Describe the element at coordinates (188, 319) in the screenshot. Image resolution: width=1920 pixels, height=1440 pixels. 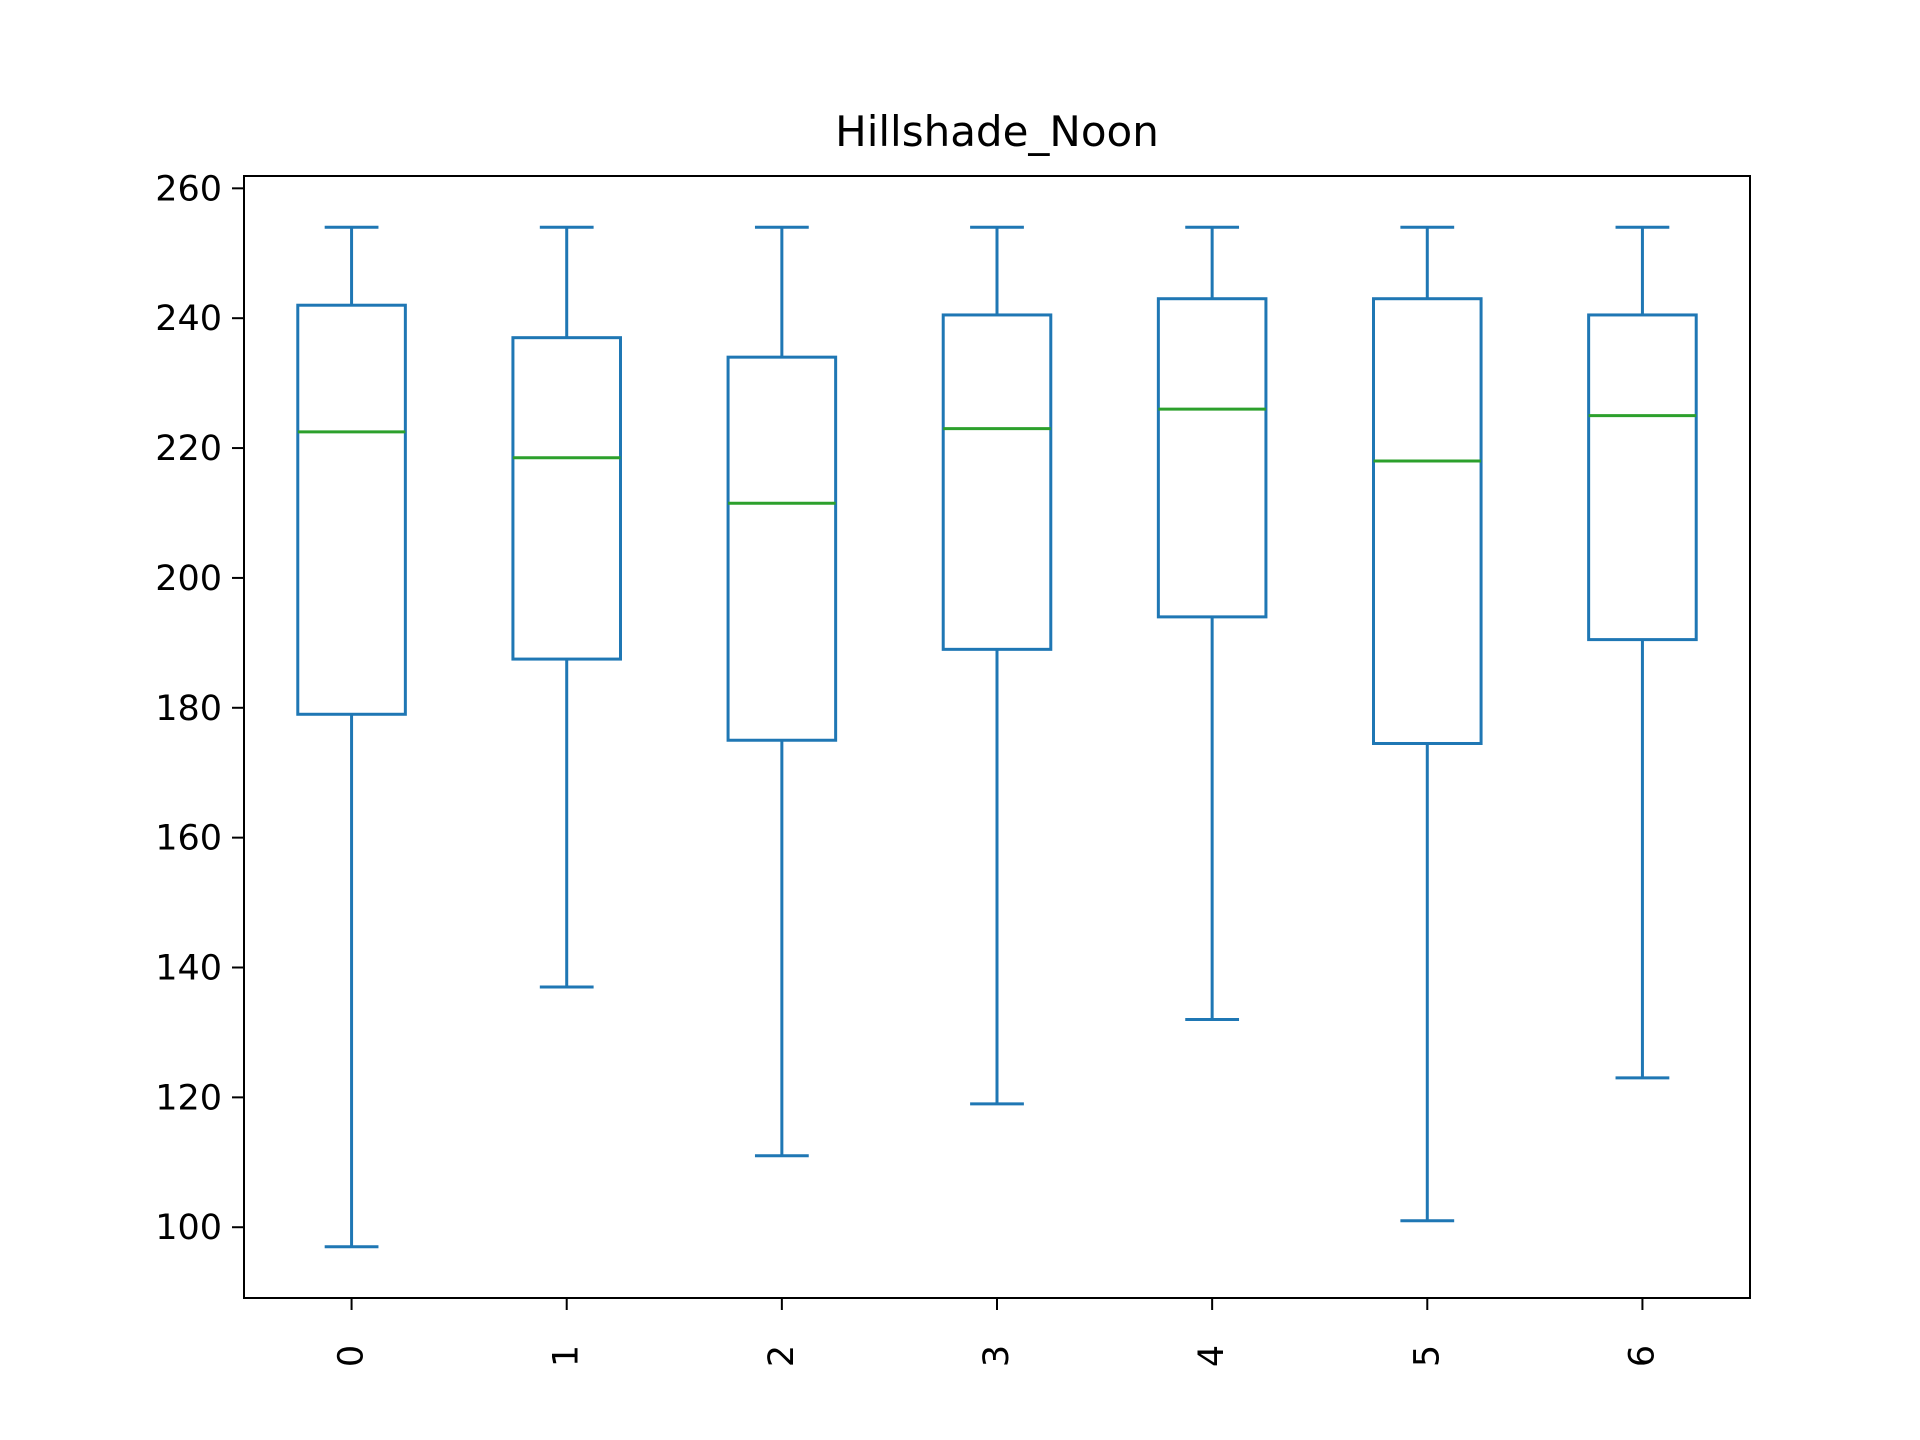
I see `y-tick-label-240: 240` at that location.